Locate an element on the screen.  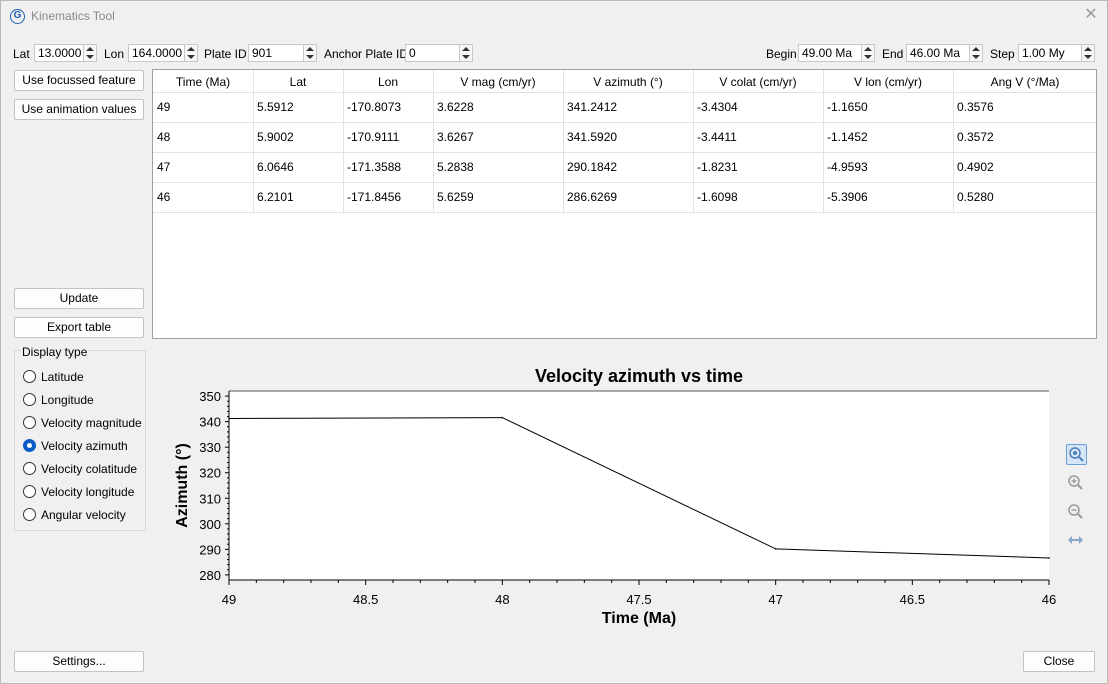
table-cell: 5.2838 is located at coordinates (455, 167).